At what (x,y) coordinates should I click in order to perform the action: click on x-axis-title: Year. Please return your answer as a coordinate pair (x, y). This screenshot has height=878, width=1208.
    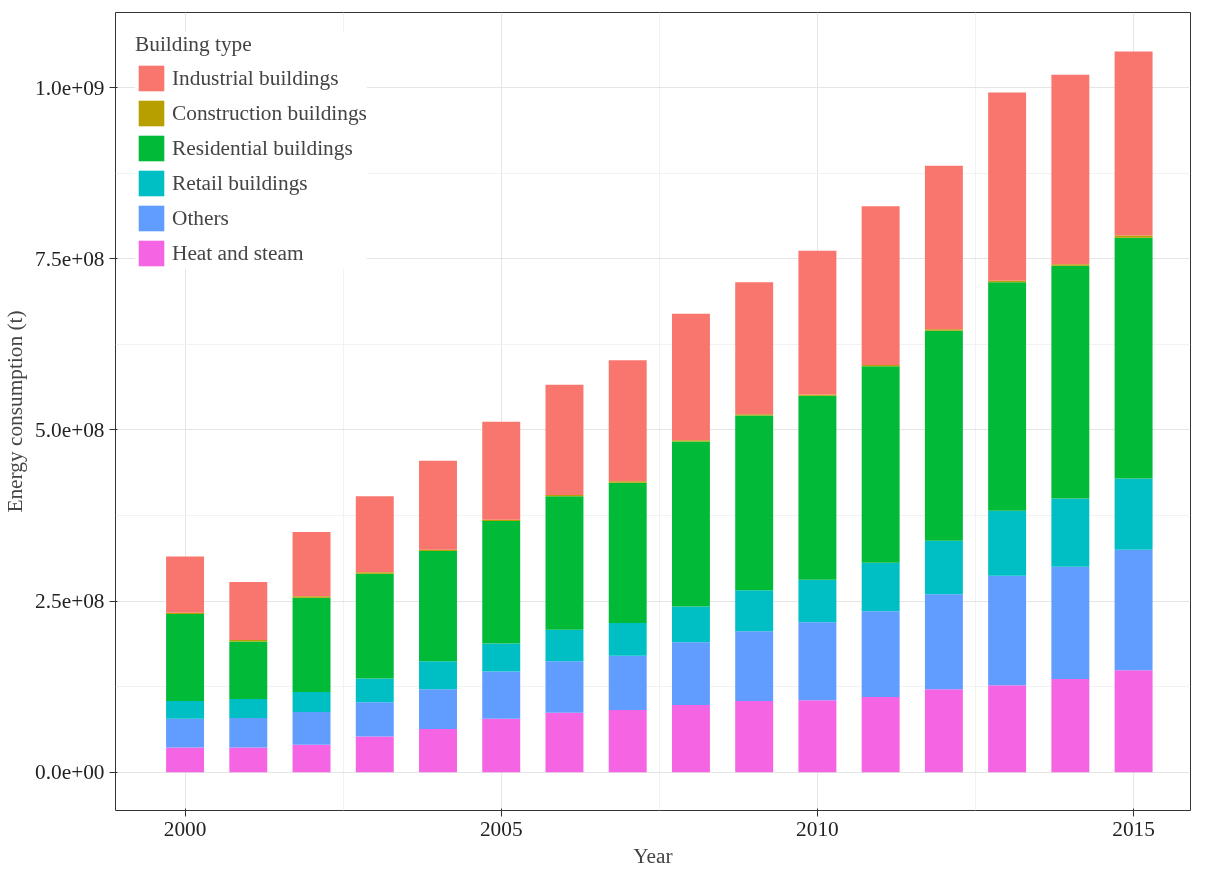
    Looking at the image, I should click on (653, 855).